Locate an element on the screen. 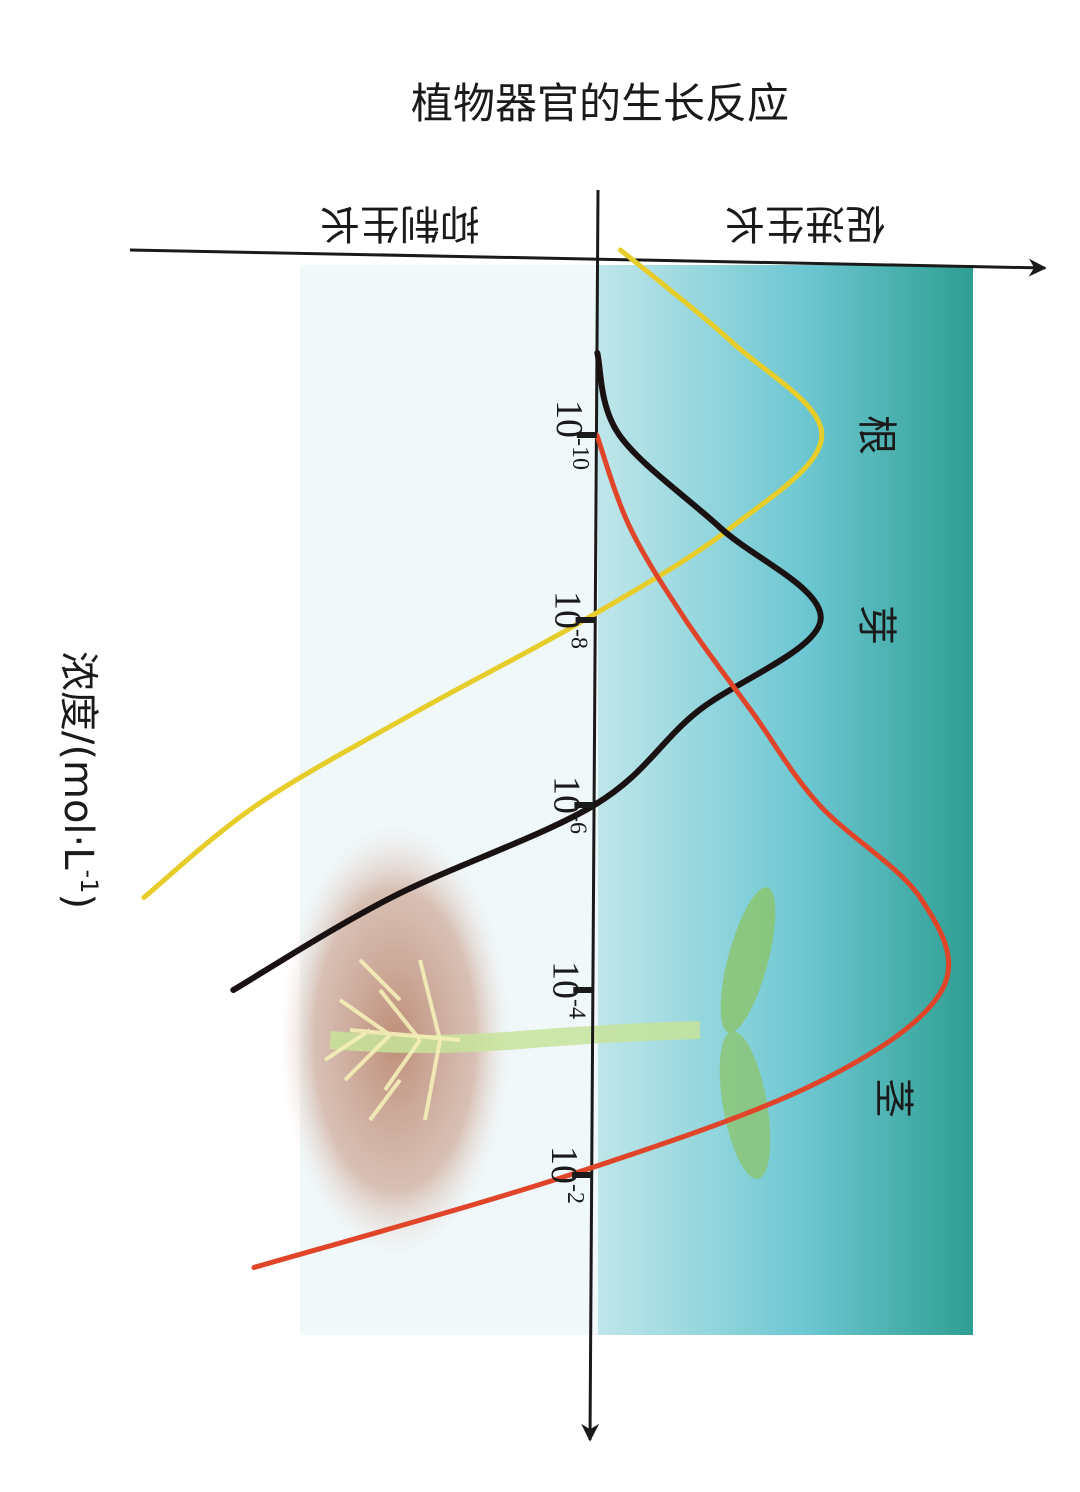 This screenshot has height=1492, width=1080. root-branches is located at coordinates (392, 1040).